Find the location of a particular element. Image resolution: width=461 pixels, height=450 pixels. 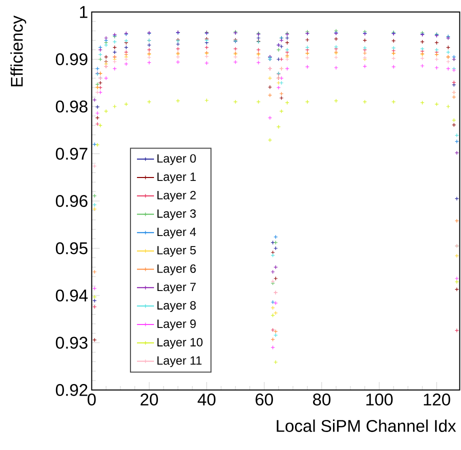

y-tick-label: 0.97 is located at coordinates (72, 154).